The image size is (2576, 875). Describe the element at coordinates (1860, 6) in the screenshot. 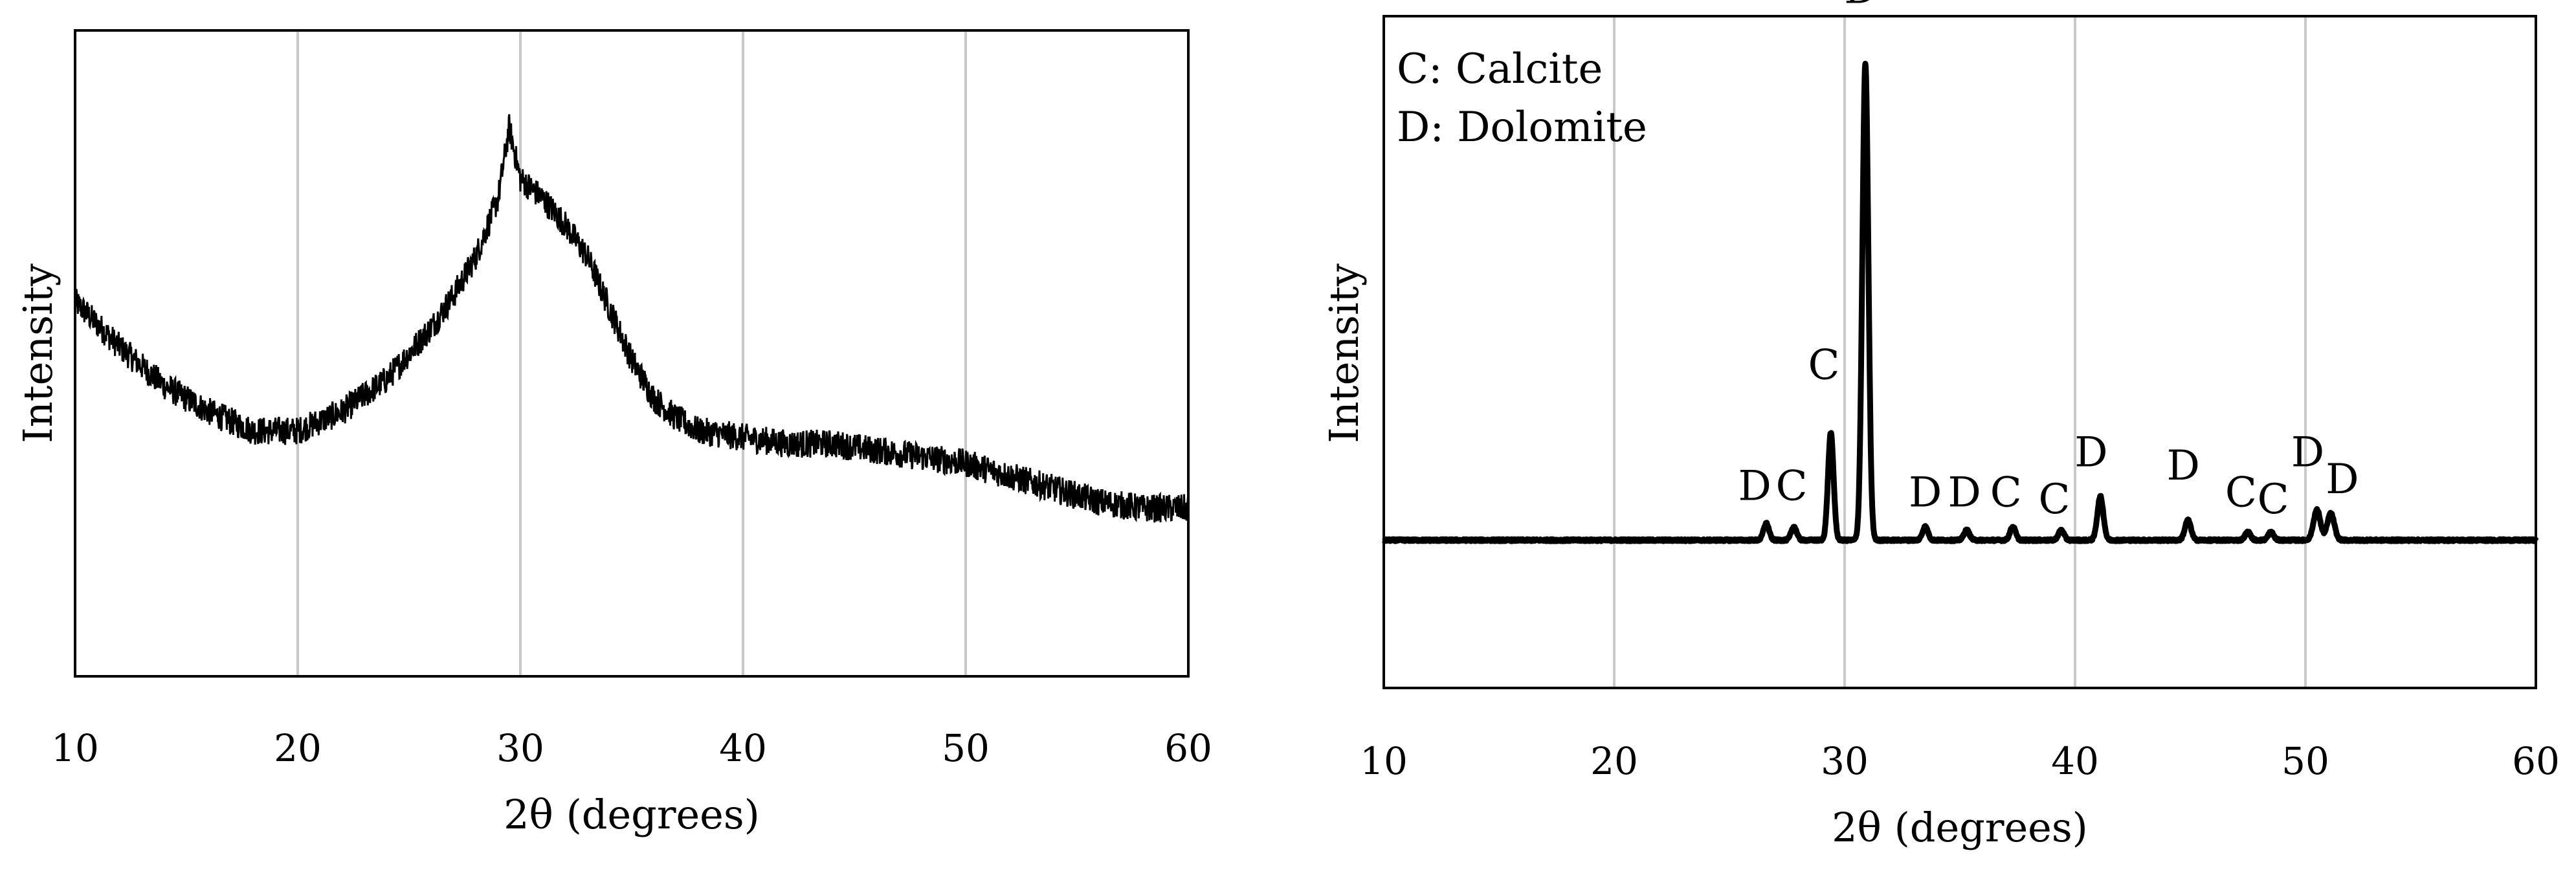

I see `peak-label-D-3: D` at that location.